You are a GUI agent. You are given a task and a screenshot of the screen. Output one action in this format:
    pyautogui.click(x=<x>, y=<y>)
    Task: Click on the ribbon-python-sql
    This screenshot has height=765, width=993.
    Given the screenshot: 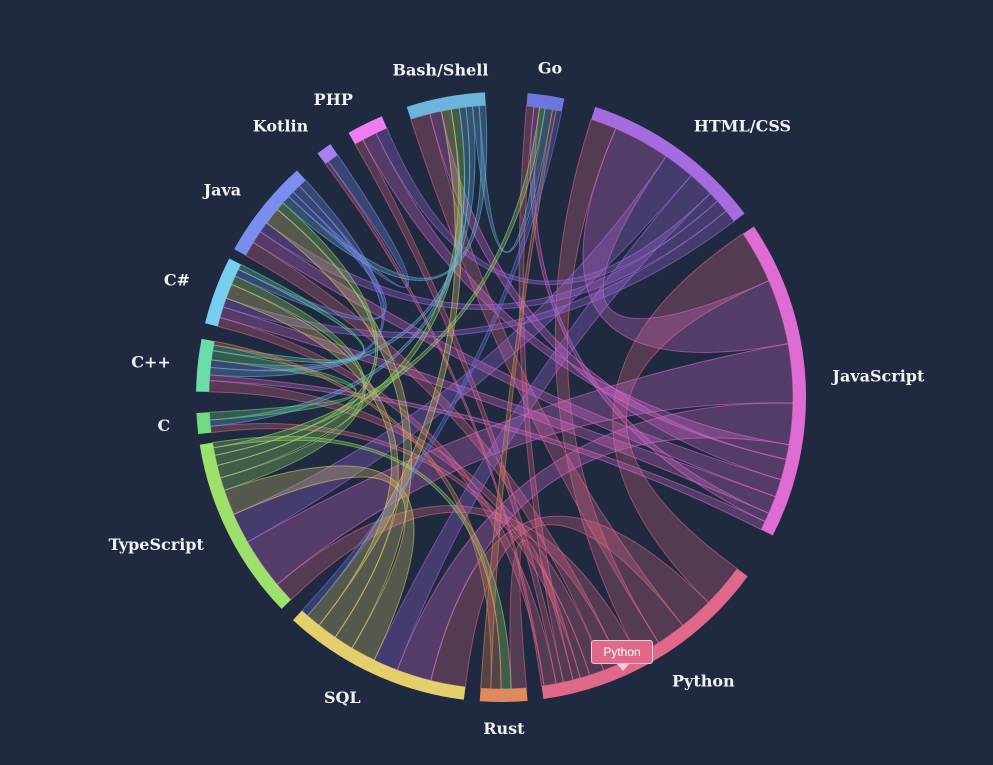 What is the action you would take?
    pyautogui.click(x=570, y=601)
    